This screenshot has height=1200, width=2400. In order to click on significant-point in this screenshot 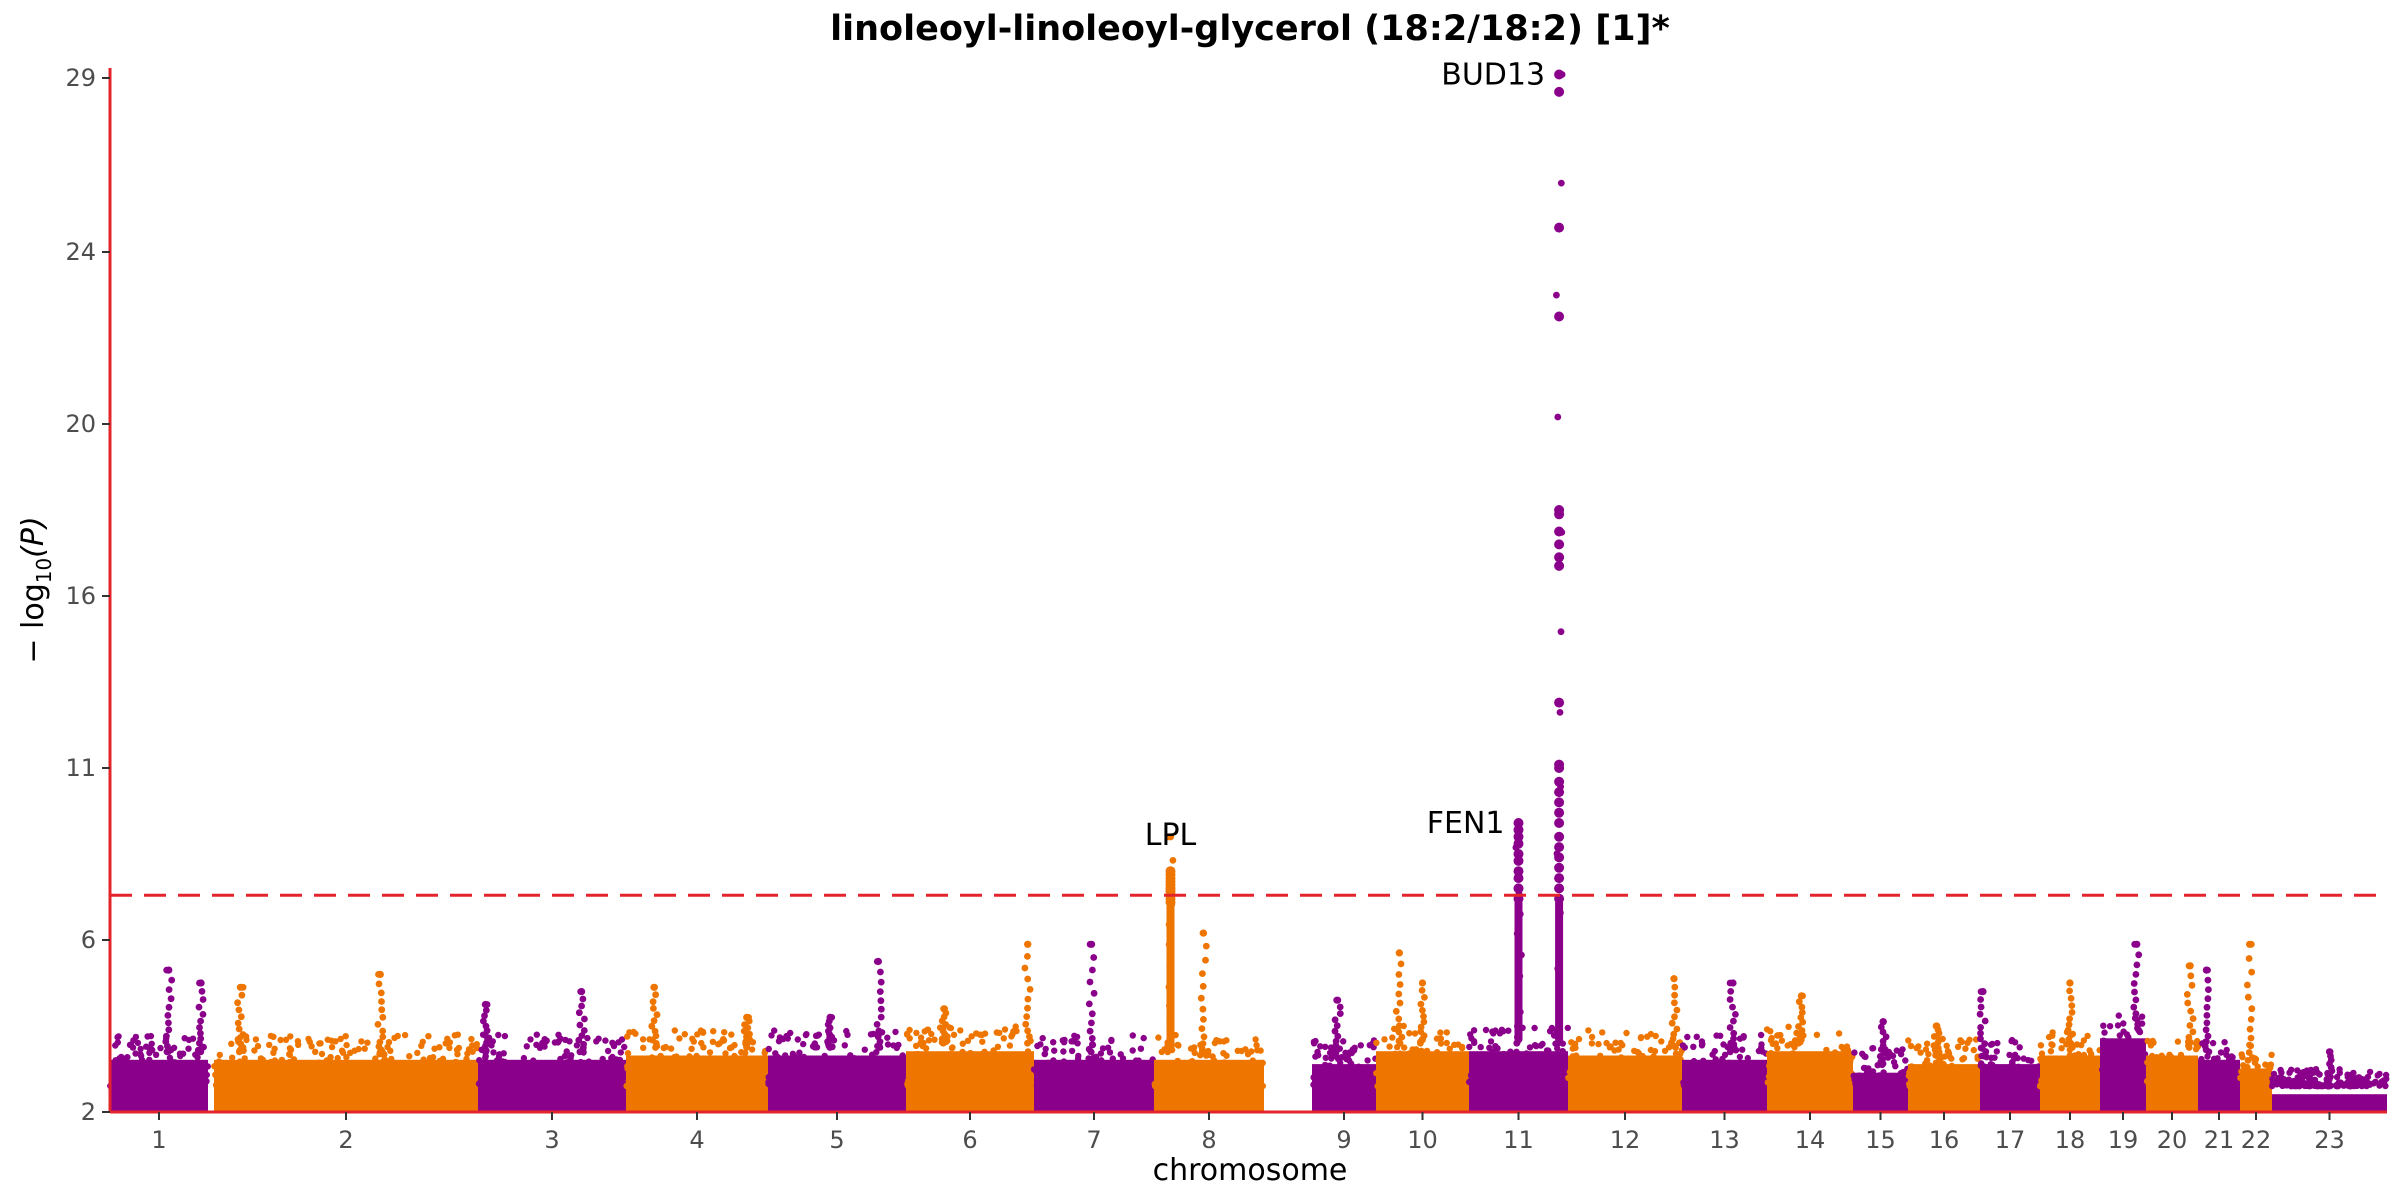, I will do `click(1559, 514)`.